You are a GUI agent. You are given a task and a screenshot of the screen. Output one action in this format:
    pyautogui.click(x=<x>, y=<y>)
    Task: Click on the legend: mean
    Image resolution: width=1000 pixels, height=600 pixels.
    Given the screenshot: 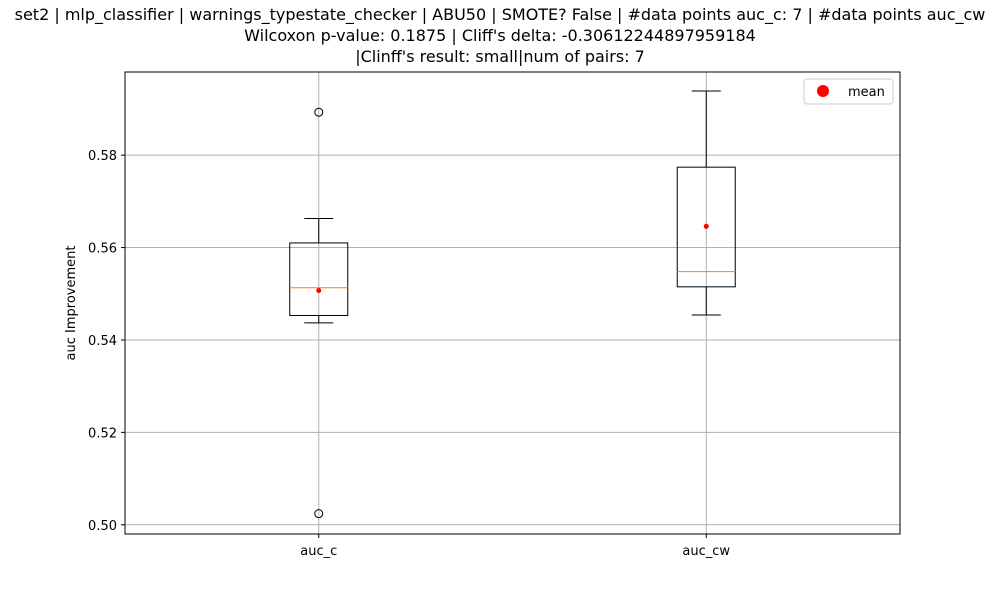 What is the action you would take?
    pyautogui.click(x=848, y=91)
    